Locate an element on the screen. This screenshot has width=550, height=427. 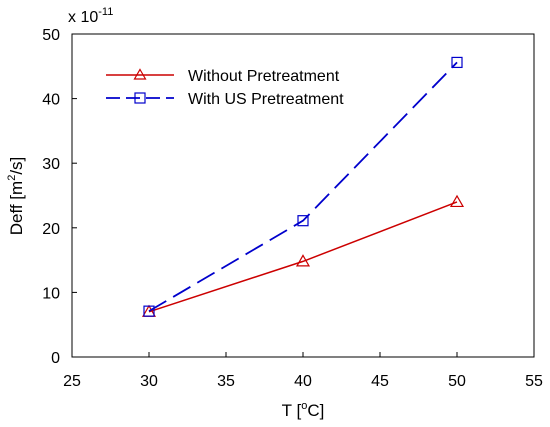
legend-marker-with-us-pretreatment is located at coordinates (140, 98).